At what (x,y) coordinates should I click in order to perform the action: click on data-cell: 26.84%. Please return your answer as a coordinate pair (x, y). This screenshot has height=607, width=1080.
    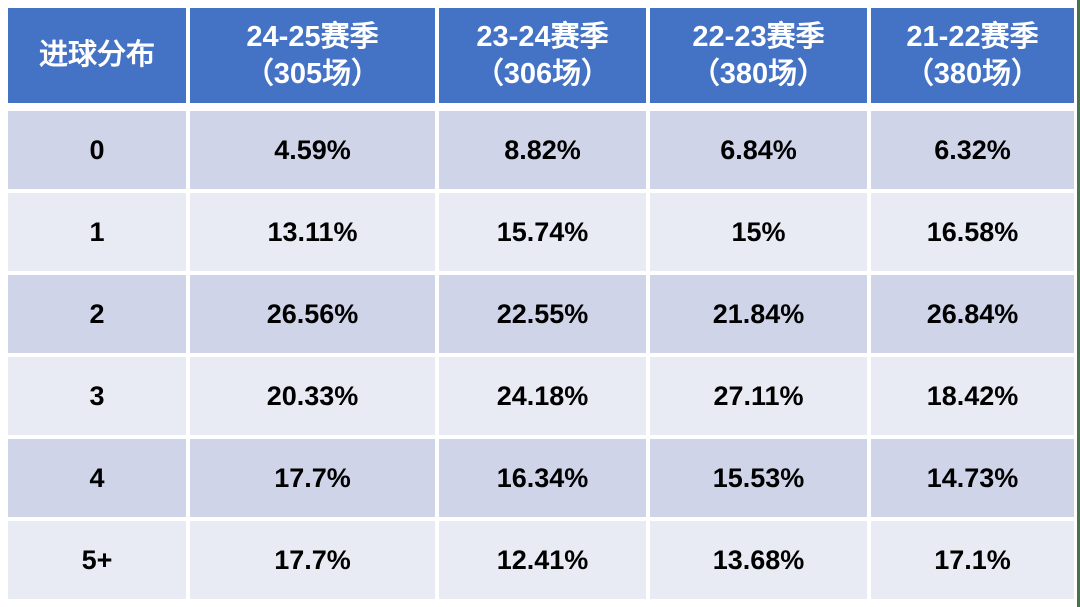
    Looking at the image, I should click on (972, 314).